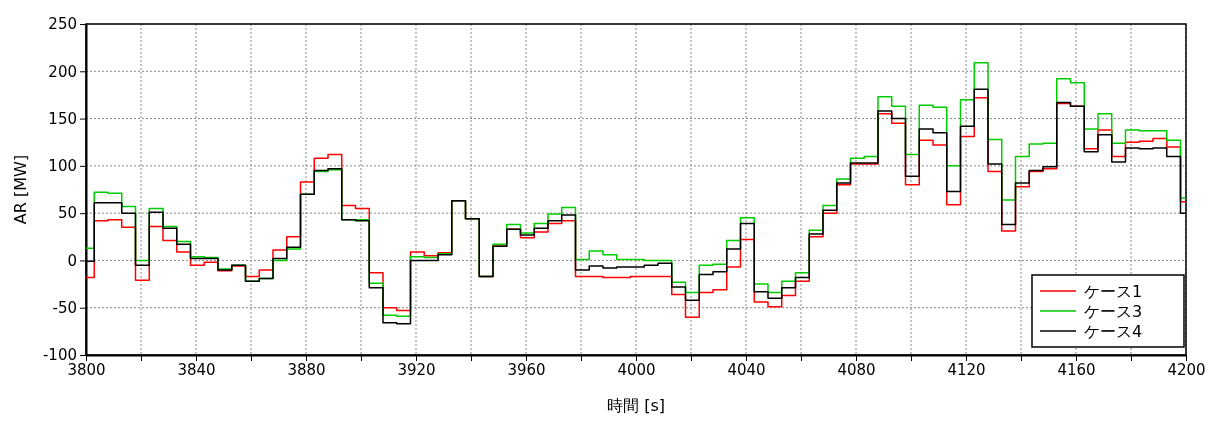 Image resolution: width=1208 pixels, height=421 pixels. I want to click on x-tick-label: 3800, so click(86, 369).